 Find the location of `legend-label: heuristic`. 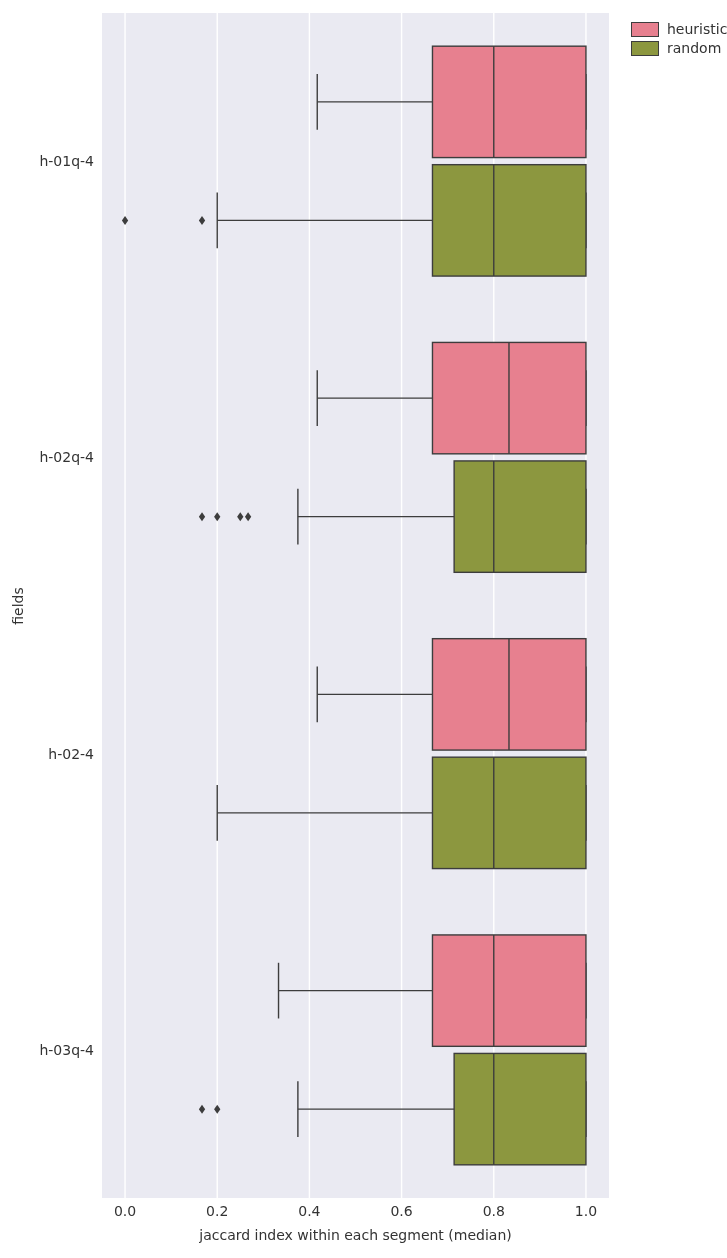

legend-label: heuristic is located at coordinates (697, 29).